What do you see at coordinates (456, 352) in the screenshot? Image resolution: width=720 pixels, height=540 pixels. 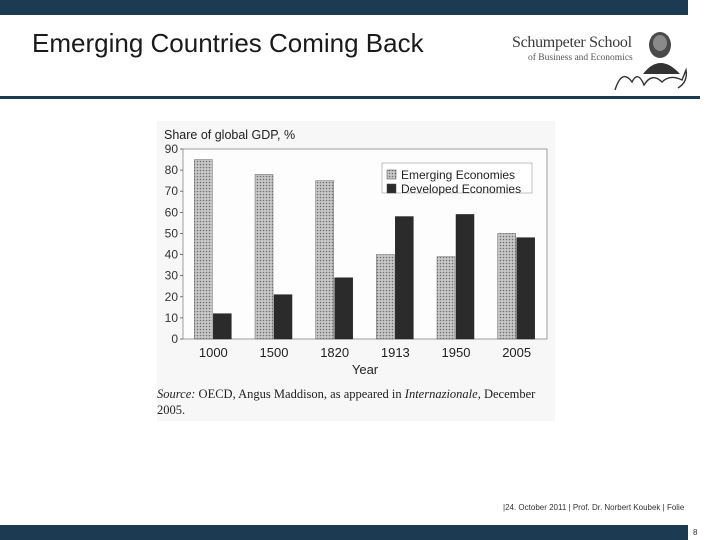 I see `x-tick-label: 1950` at bounding box center [456, 352].